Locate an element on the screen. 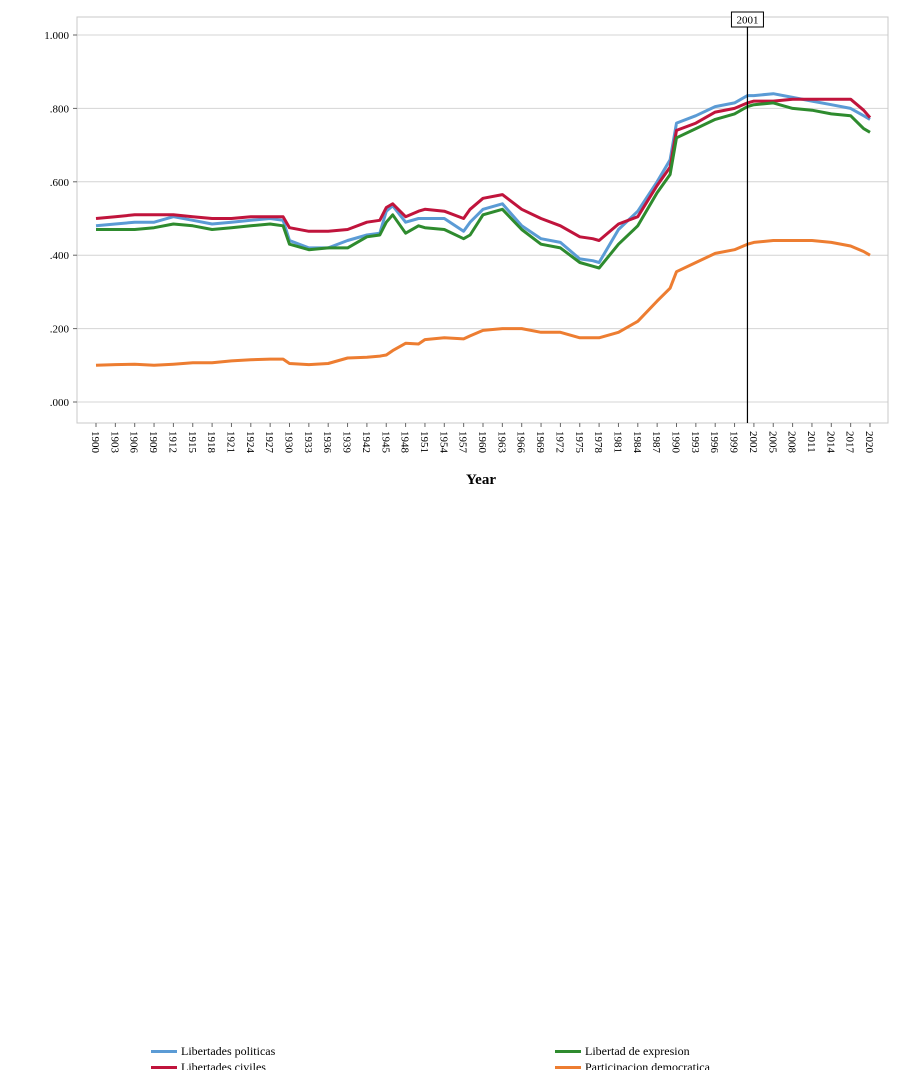 The image size is (903, 1070). x-tick-label: 2002 is located at coordinates (753, 442).